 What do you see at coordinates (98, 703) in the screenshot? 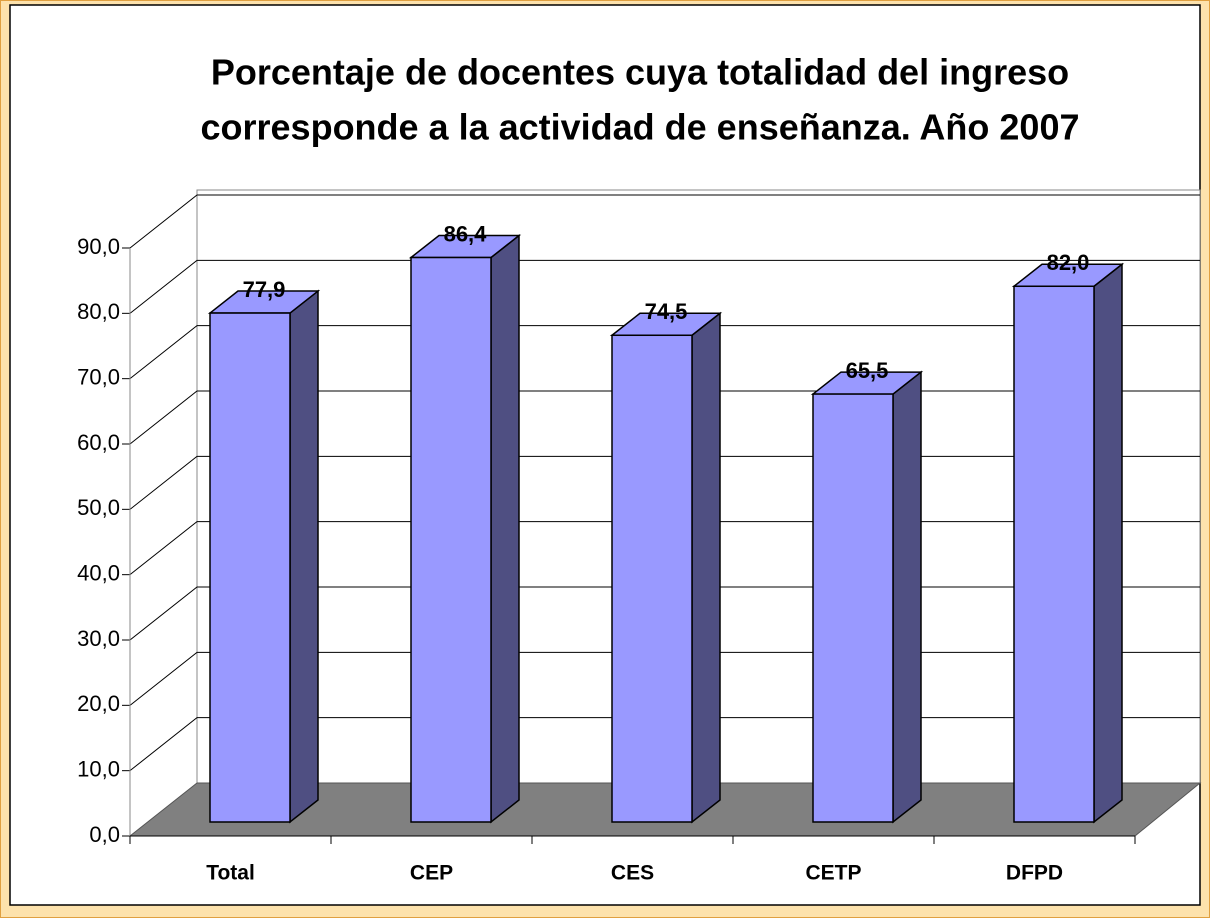
I see `y-tick-label: 20,0` at bounding box center [98, 703].